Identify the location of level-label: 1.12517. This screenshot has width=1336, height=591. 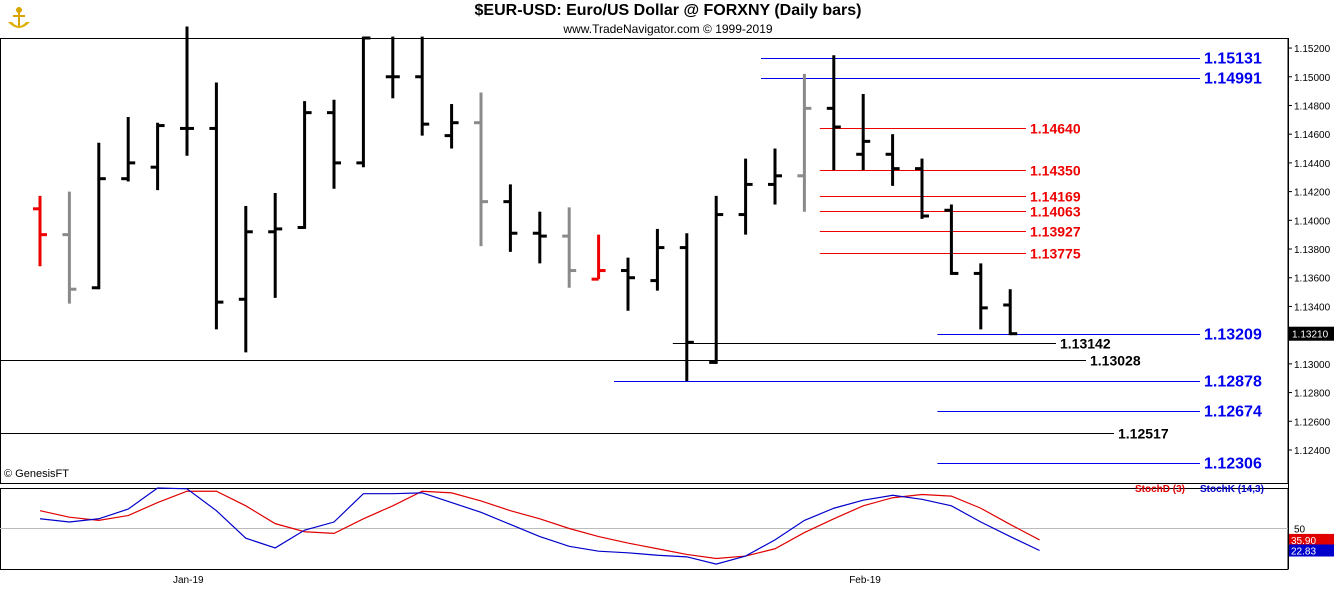
(1143, 434).